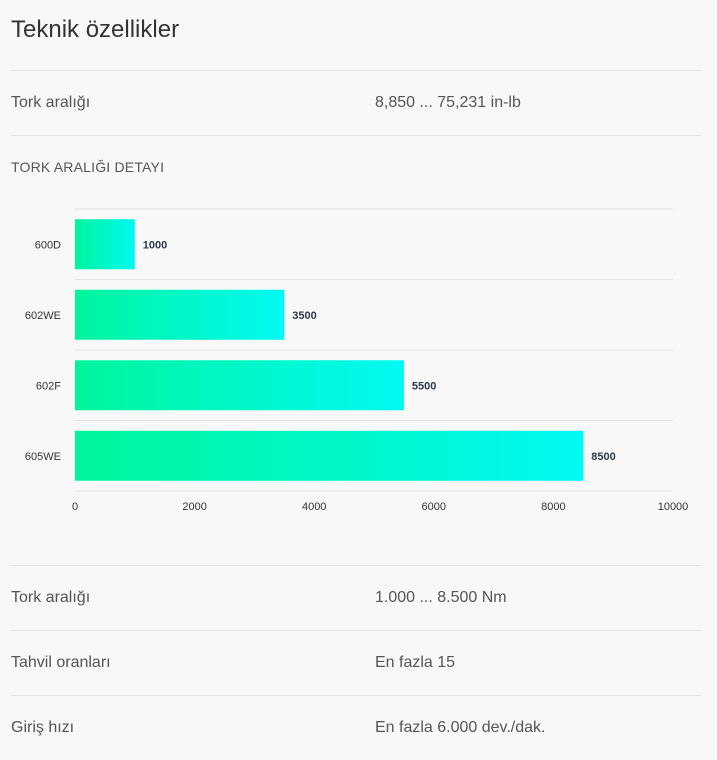 This screenshot has height=760, width=717. I want to click on spec-value: En fazla 15, so click(415, 662).